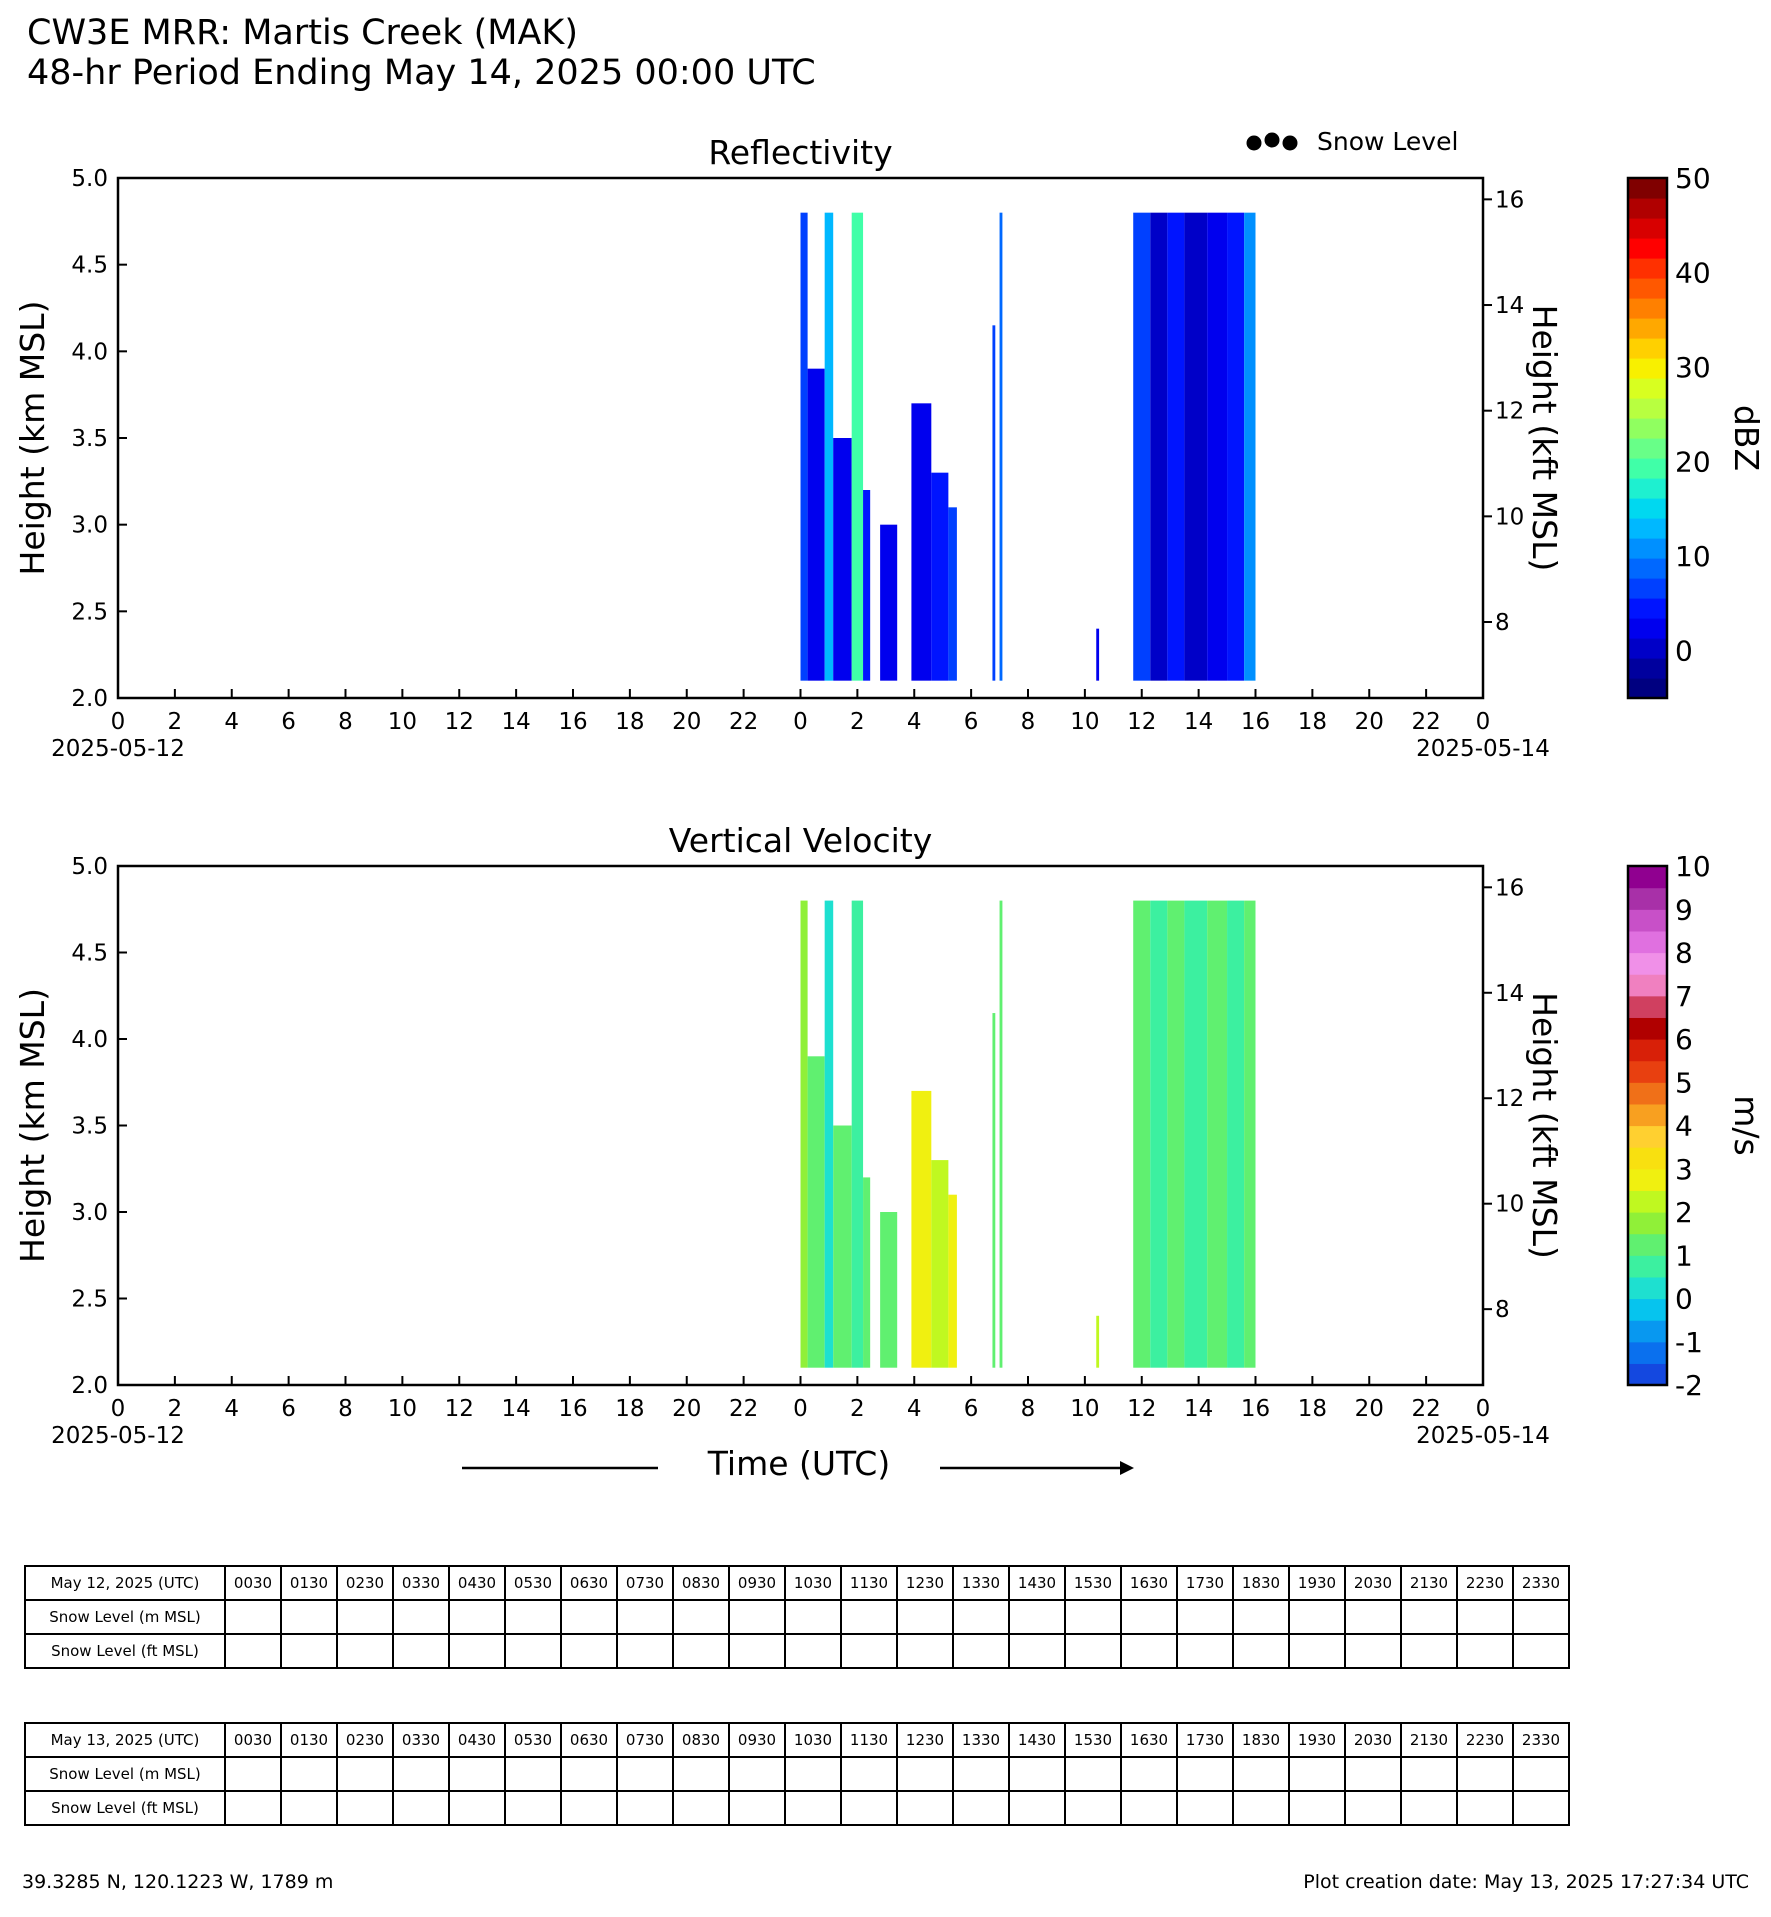  Describe the element at coordinates (857, 1409) in the screenshot. I see `x-tick-label: 2` at that location.